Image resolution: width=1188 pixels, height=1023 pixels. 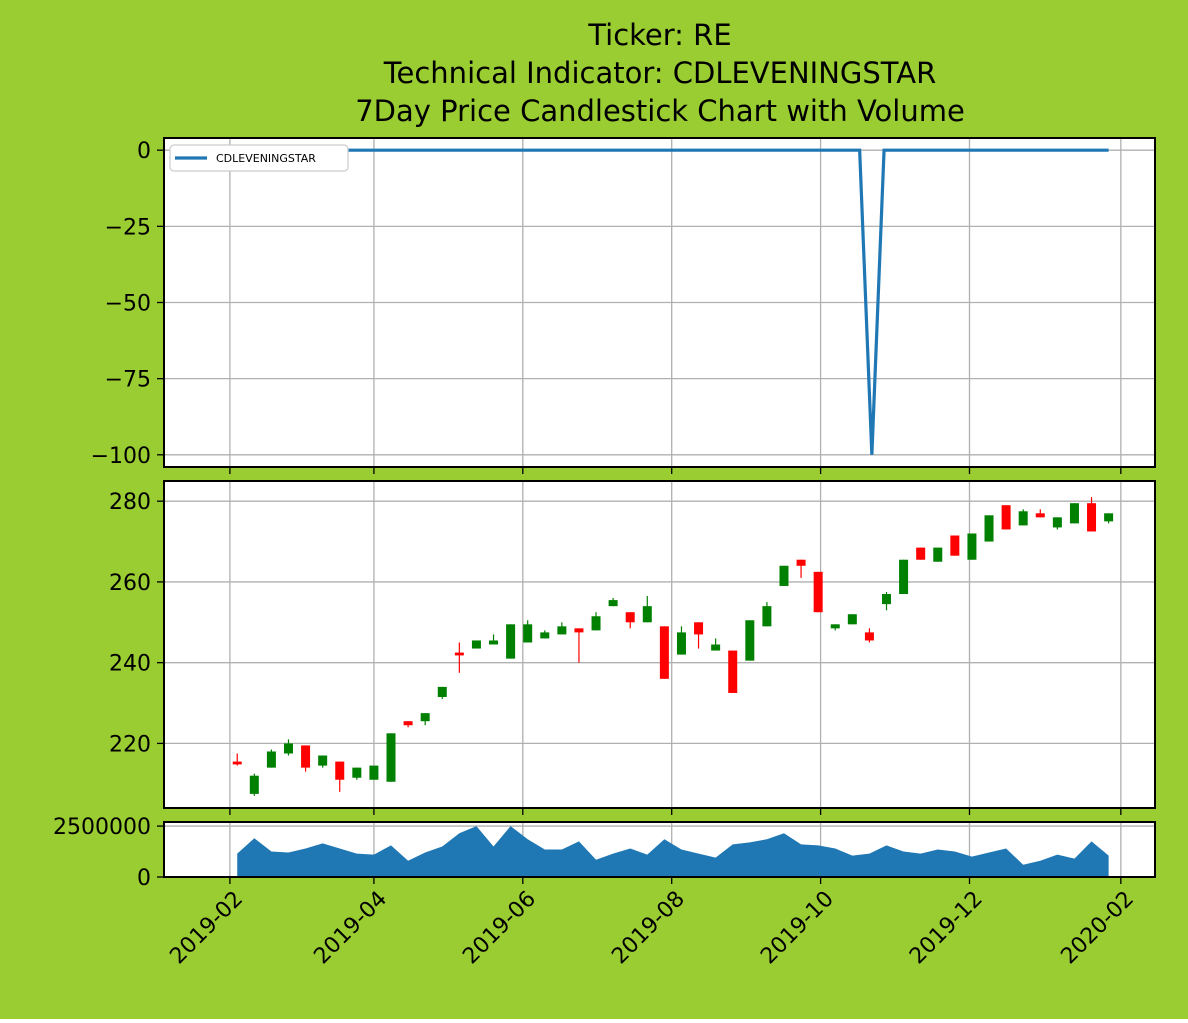 What do you see at coordinates (144, 151) in the screenshot?
I see `indicator-ytick-label: 0` at bounding box center [144, 151].